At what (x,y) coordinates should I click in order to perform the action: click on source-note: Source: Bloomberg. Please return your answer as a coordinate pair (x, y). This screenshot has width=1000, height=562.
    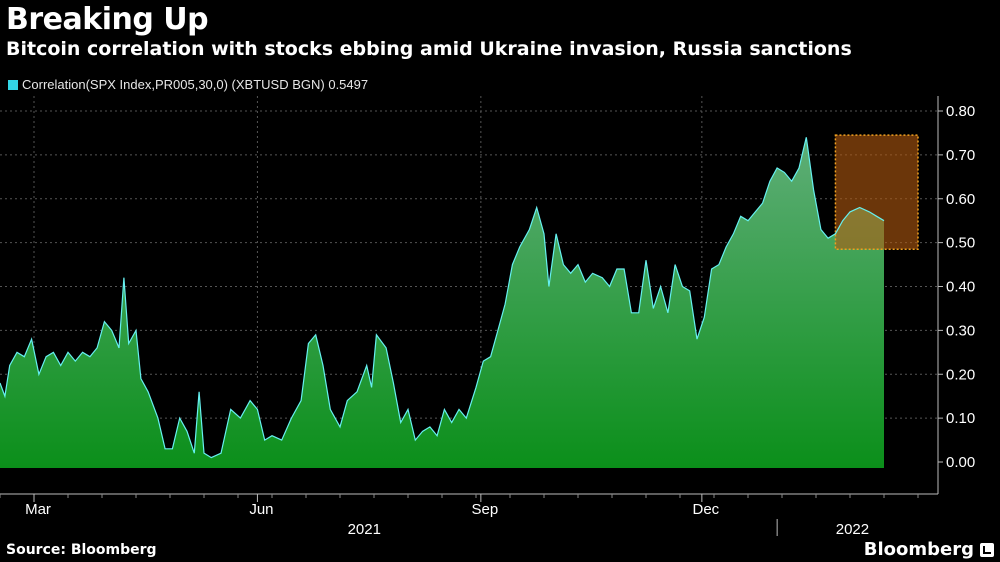
    Looking at the image, I should click on (81, 550).